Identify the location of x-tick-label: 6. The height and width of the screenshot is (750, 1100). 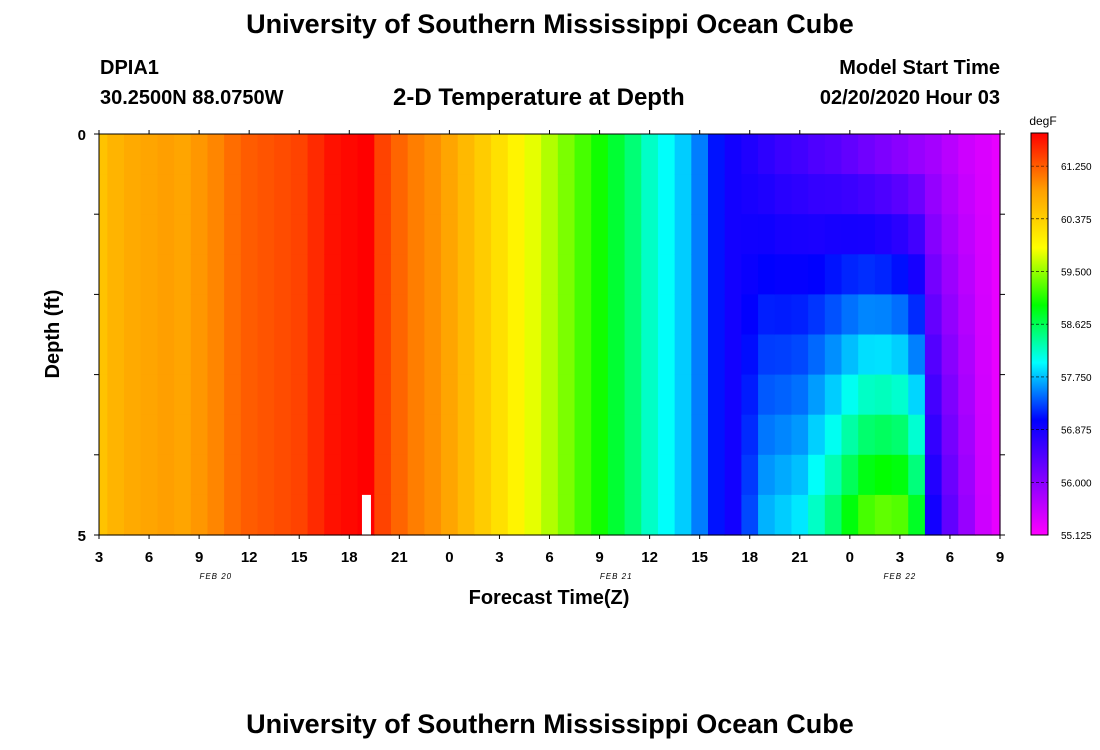
(549, 557).